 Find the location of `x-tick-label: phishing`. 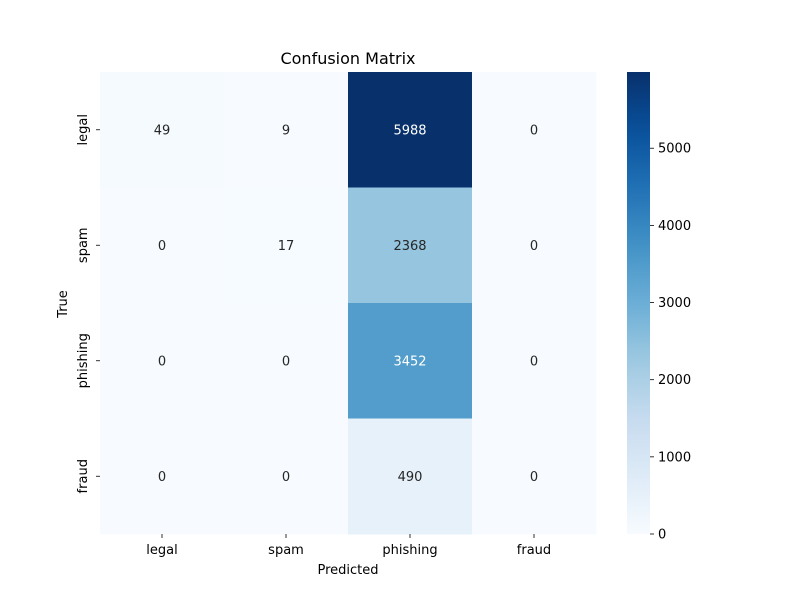

x-tick-label: phishing is located at coordinates (409, 550).